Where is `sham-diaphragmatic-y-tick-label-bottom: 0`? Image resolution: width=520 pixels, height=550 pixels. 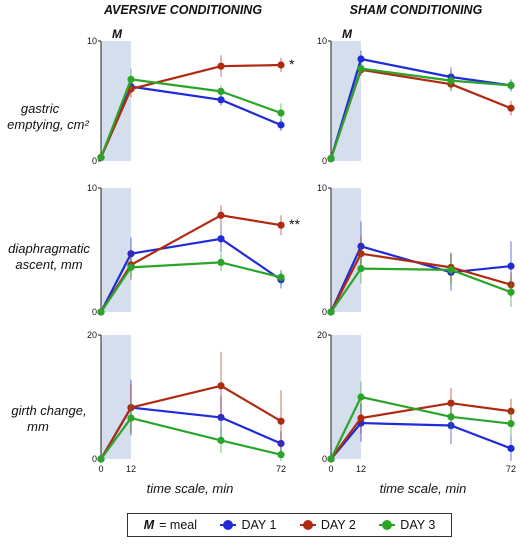 sham-diaphragmatic-y-tick-label-bottom: 0 is located at coordinates (324, 312).